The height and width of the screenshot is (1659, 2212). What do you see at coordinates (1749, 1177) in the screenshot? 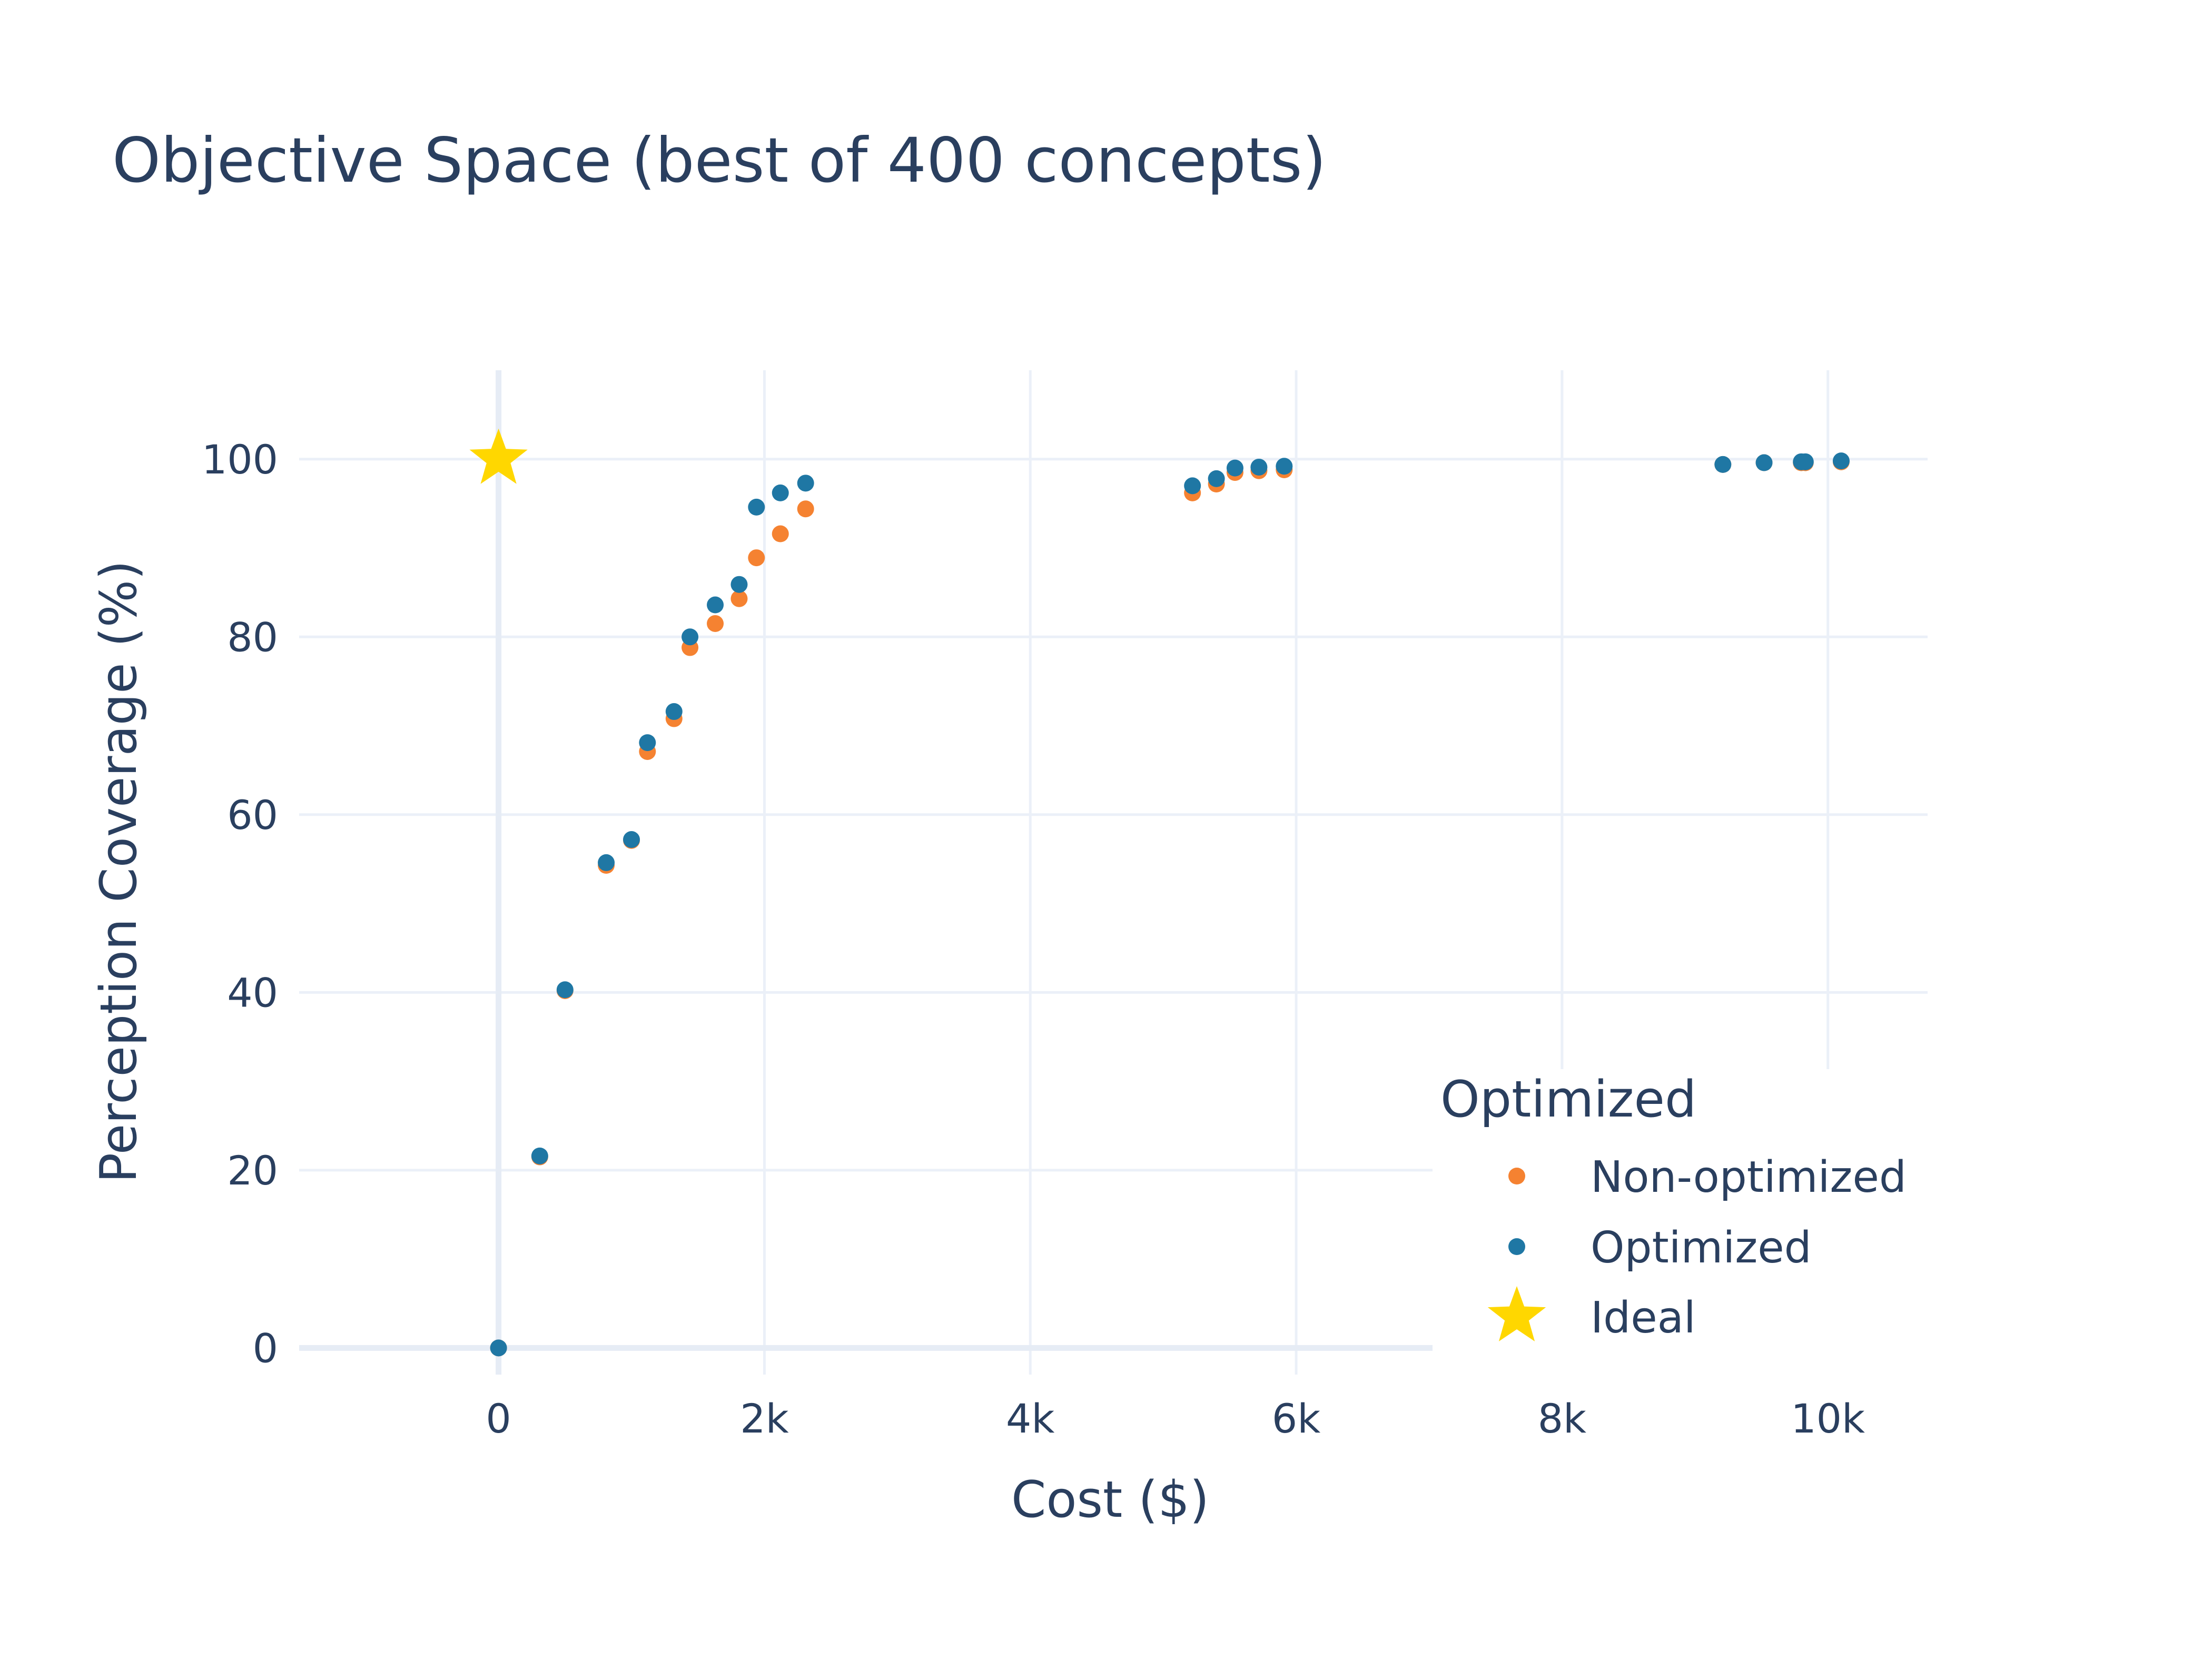
I see `legend-label: Non-optimized` at bounding box center [1749, 1177].